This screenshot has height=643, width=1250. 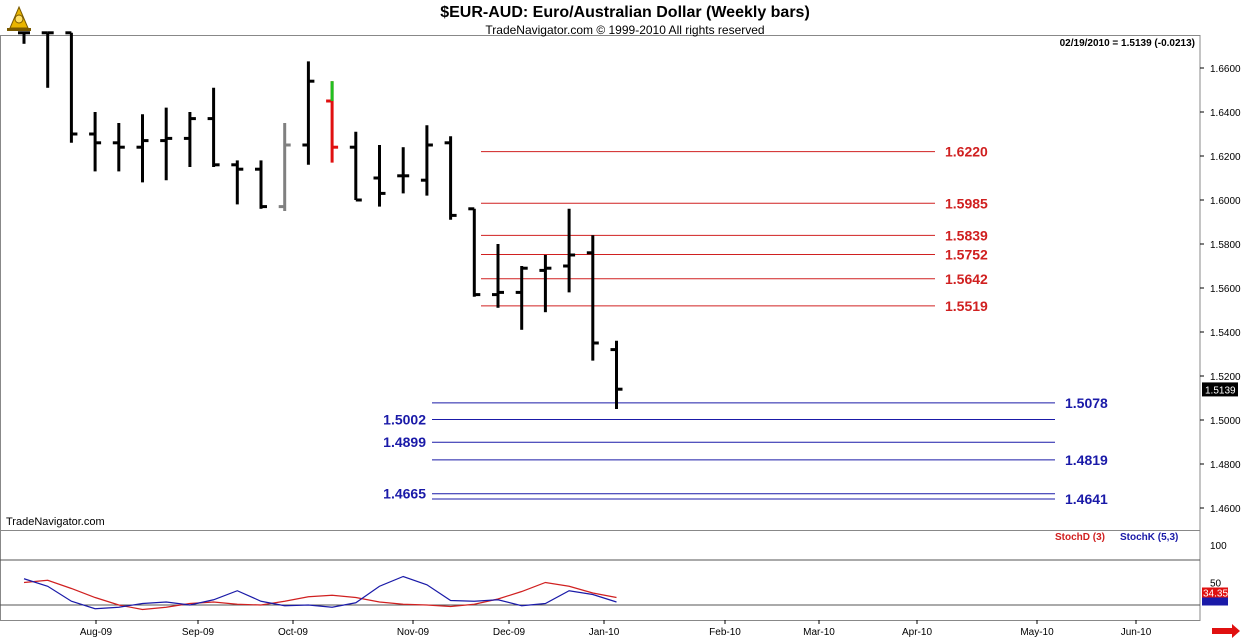 I want to click on stochk-last-box, so click(x=1215, y=601).